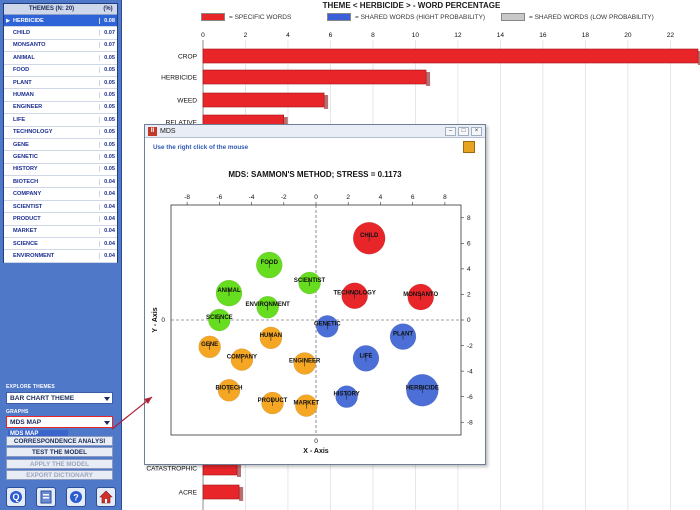 The image size is (700, 510). What do you see at coordinates (470, 346) in the screenshot?
I see `y-tick-label: -2` at bounding box center [470, 346].